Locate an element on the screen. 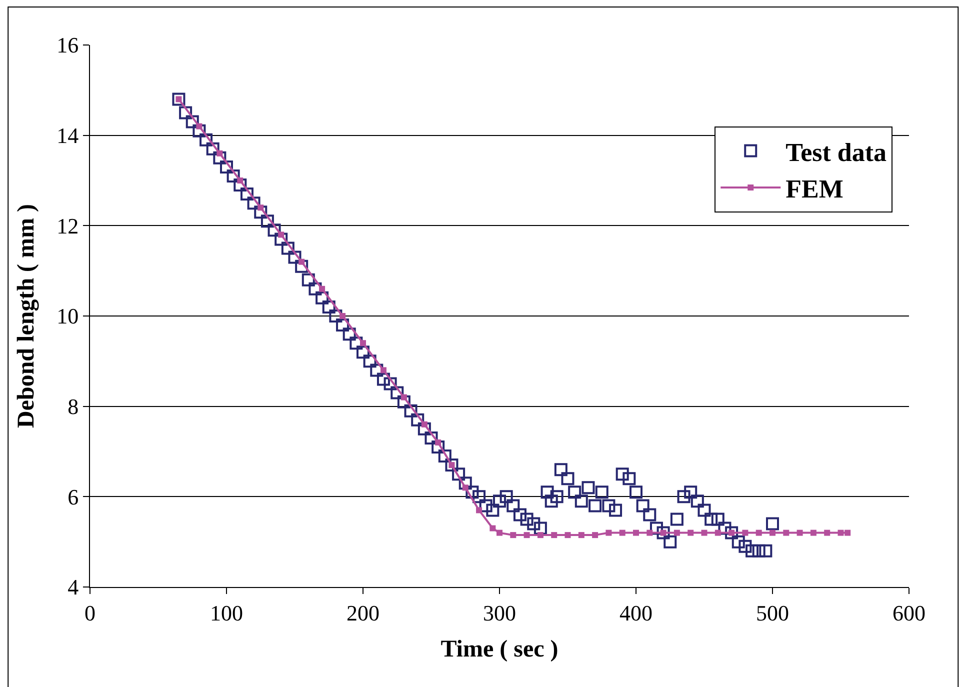 Image resolution: width=964 pixels, height=687 pixels. y-axis-title: Debond length ( mm ) is located at coordinates (27, 316).